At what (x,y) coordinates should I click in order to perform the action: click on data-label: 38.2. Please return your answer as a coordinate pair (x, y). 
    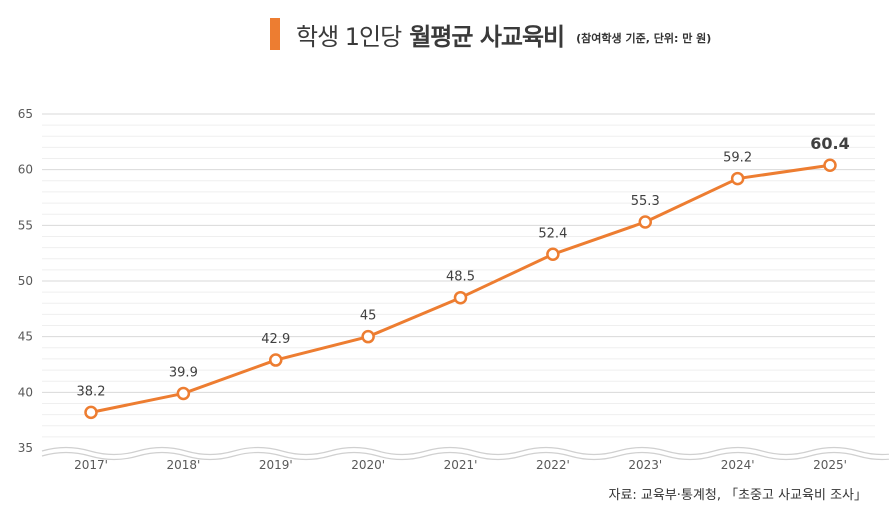
    Looking at the image, I should click on (91, 391).